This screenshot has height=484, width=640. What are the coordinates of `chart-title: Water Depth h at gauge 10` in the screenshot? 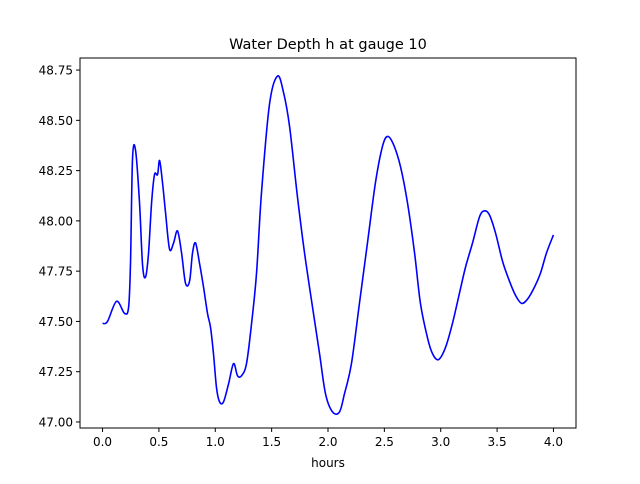 It's located at (328, 45).